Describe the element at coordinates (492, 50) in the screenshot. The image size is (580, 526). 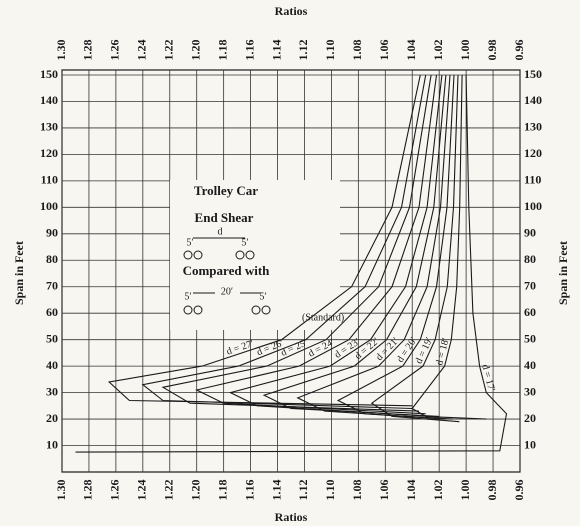
I see `x-tick-label-top: 0.98` at that location.